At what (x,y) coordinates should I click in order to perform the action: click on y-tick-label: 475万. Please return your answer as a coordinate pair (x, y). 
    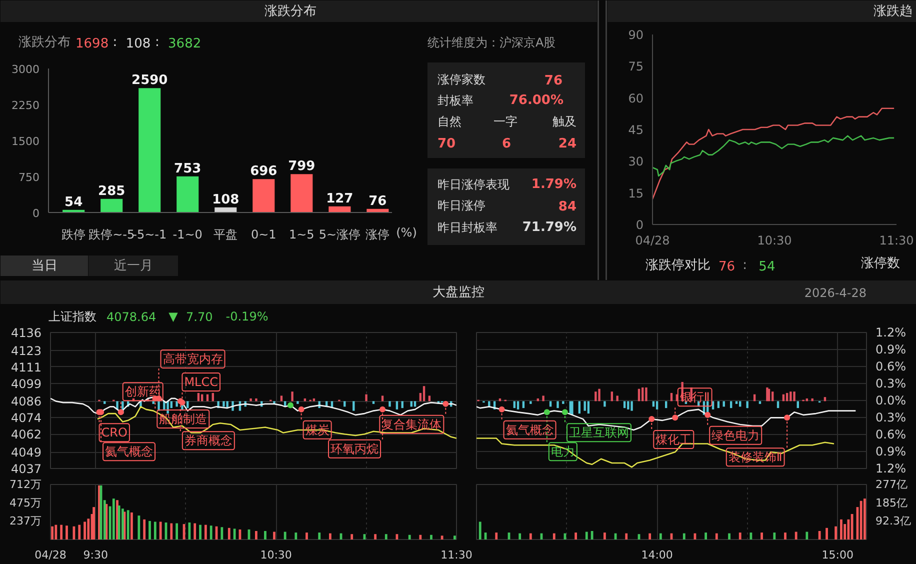
    Looking at the image, I should click on (26, 503).